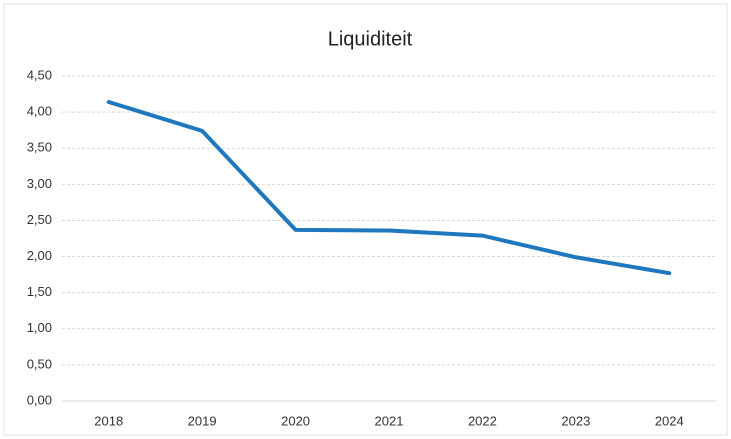  I want to click on x-tick-label: 2022, so click(482, 420).